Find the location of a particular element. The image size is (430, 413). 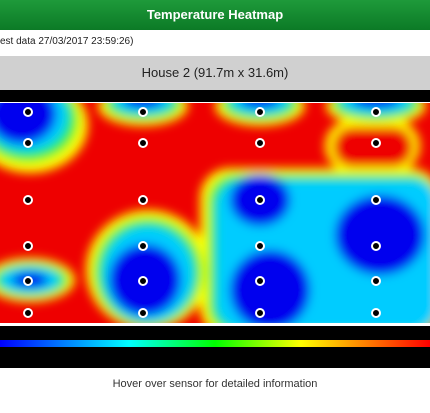

header-title: Temperature Heatmap is located at coordinates (215, 15).